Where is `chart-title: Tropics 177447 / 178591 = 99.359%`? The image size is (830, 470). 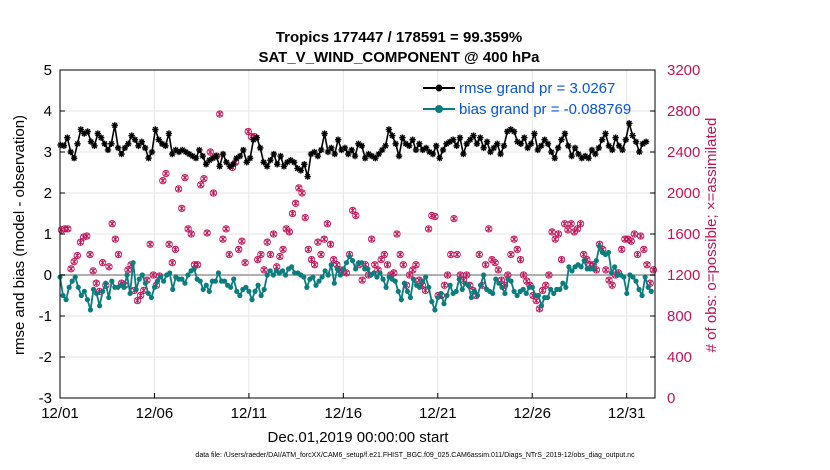
chart-title: Tropics 177447 / 178591 = 99.359% is located at coordinates (399, 37).